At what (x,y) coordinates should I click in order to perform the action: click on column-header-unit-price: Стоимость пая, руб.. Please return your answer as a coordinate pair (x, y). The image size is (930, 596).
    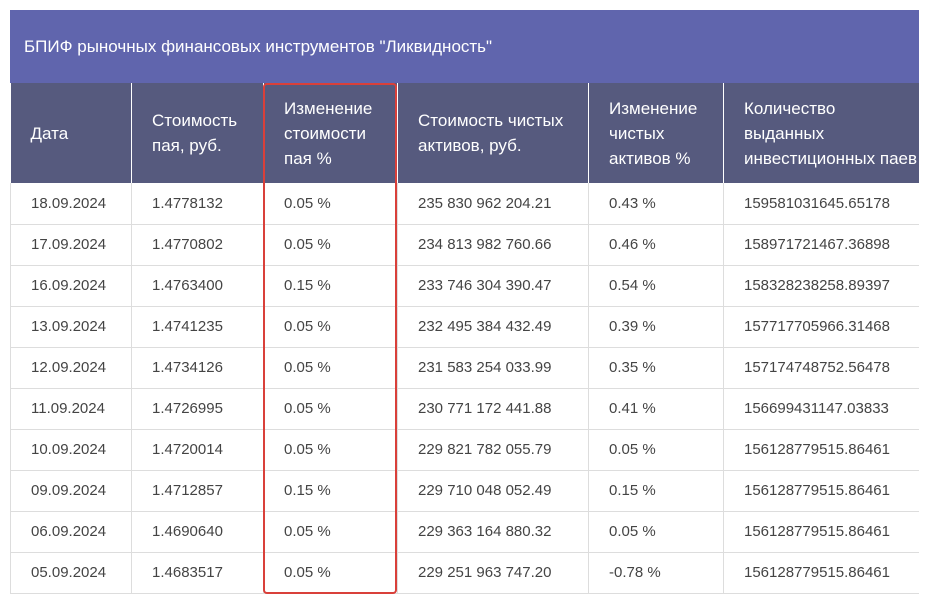
    Looking at the image, I should click on (197, 133).